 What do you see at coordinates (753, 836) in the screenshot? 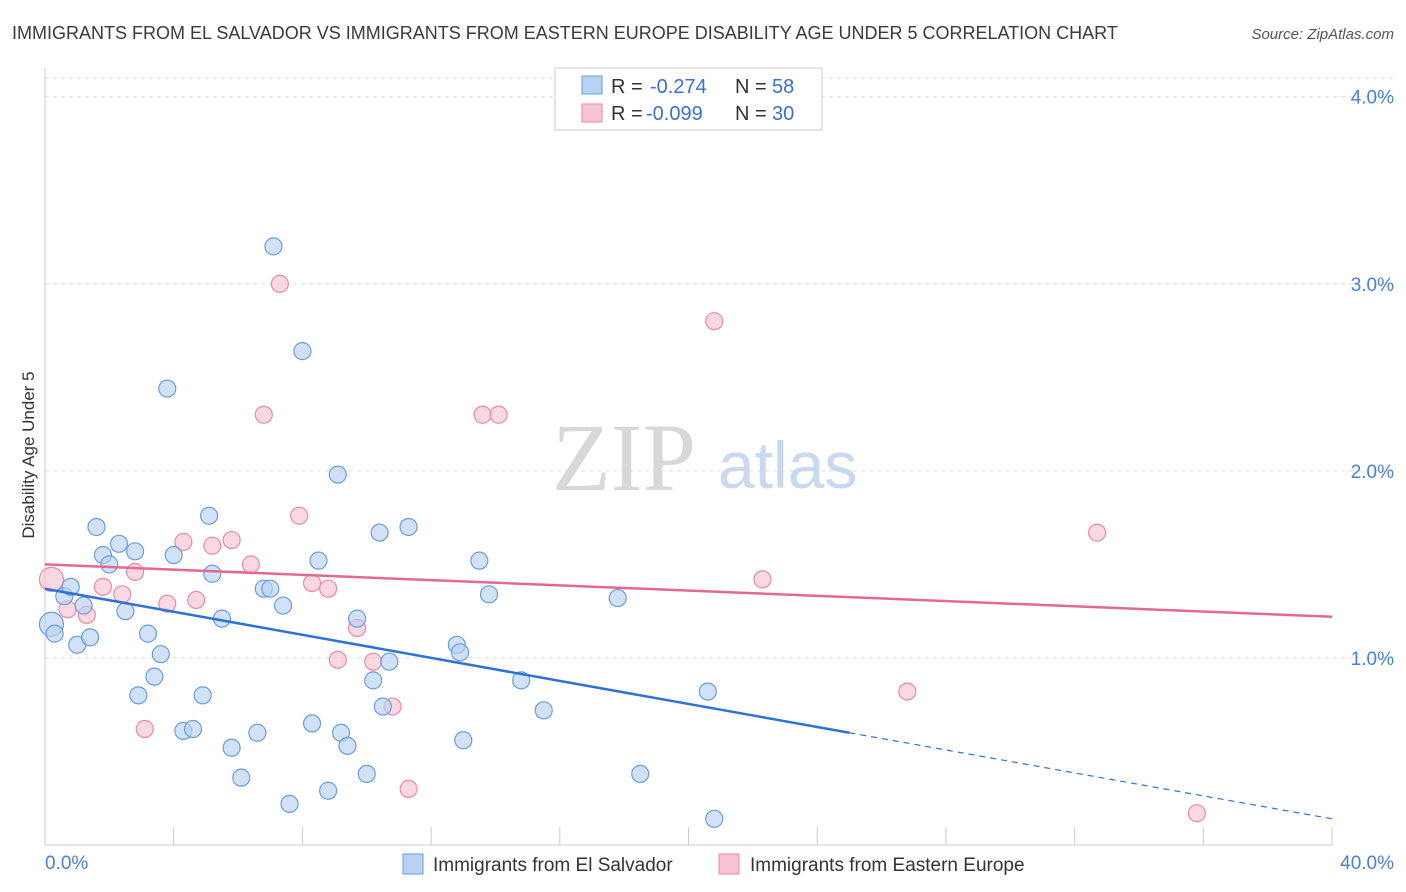
I see `x-axis-ticks` at bounding box center [753, 836].